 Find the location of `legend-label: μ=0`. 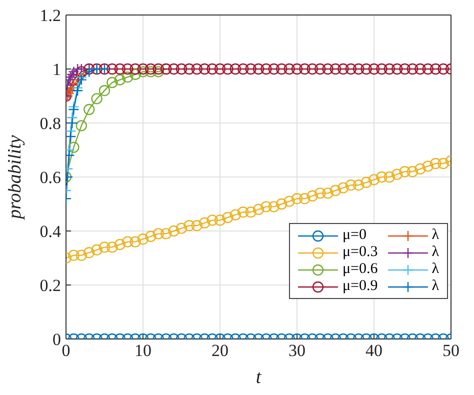

legend-label: μ=0 is located at coordinates (354, 235).